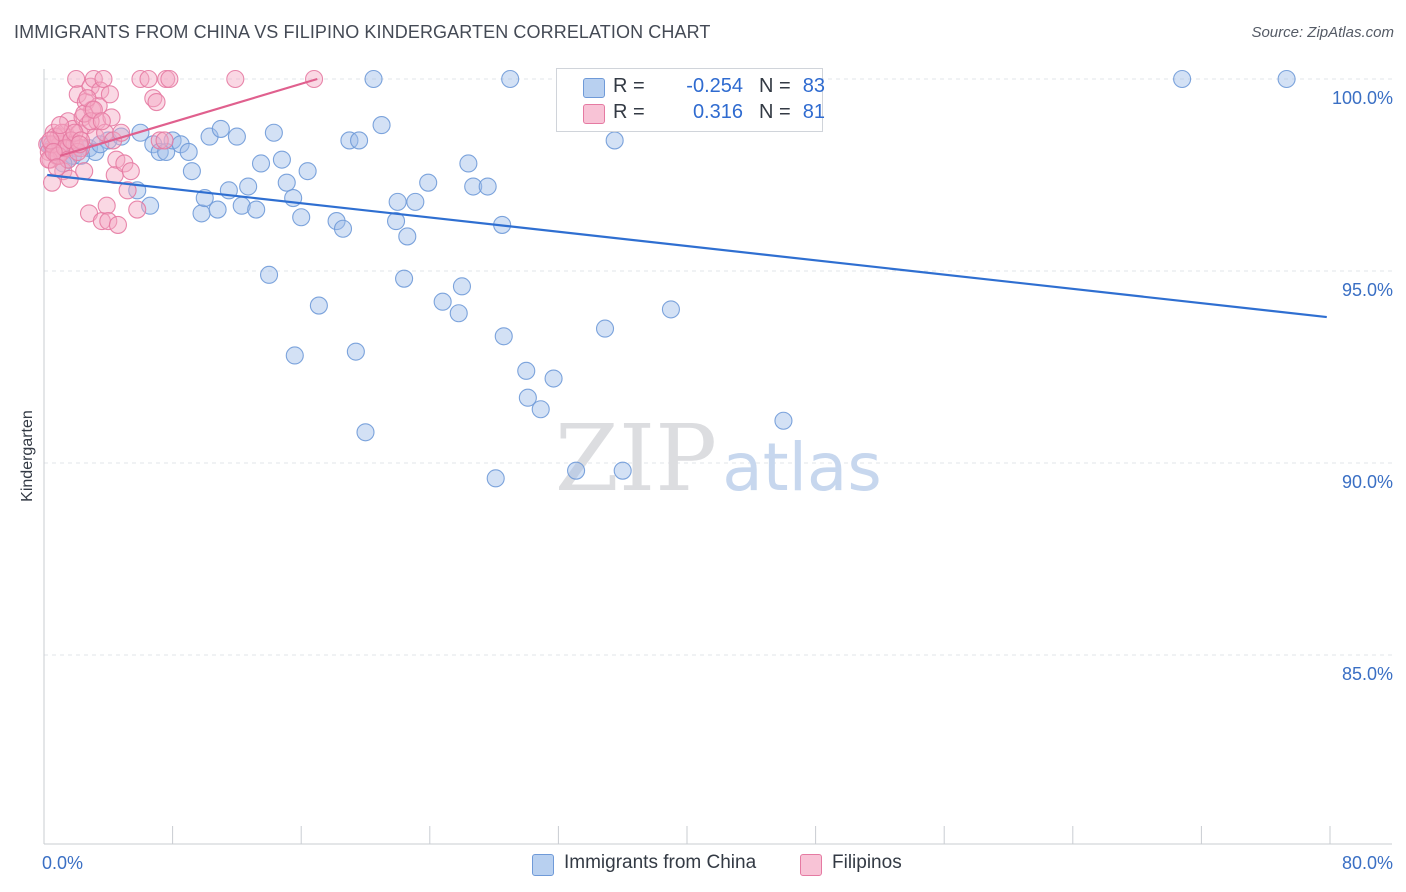 Image resolution: width=1406 pixels, height=892 pixels. I want to click on y-axis-label: Kindergarten, so click(27, 456).